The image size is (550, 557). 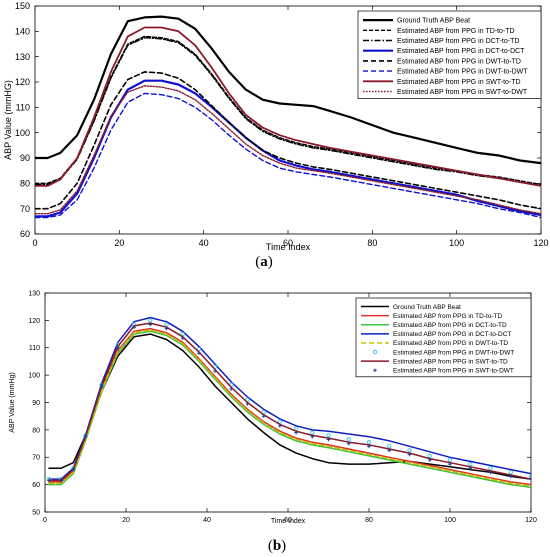 I want to click on panel-a-caption-letter: a, so click(x=264, y=262).